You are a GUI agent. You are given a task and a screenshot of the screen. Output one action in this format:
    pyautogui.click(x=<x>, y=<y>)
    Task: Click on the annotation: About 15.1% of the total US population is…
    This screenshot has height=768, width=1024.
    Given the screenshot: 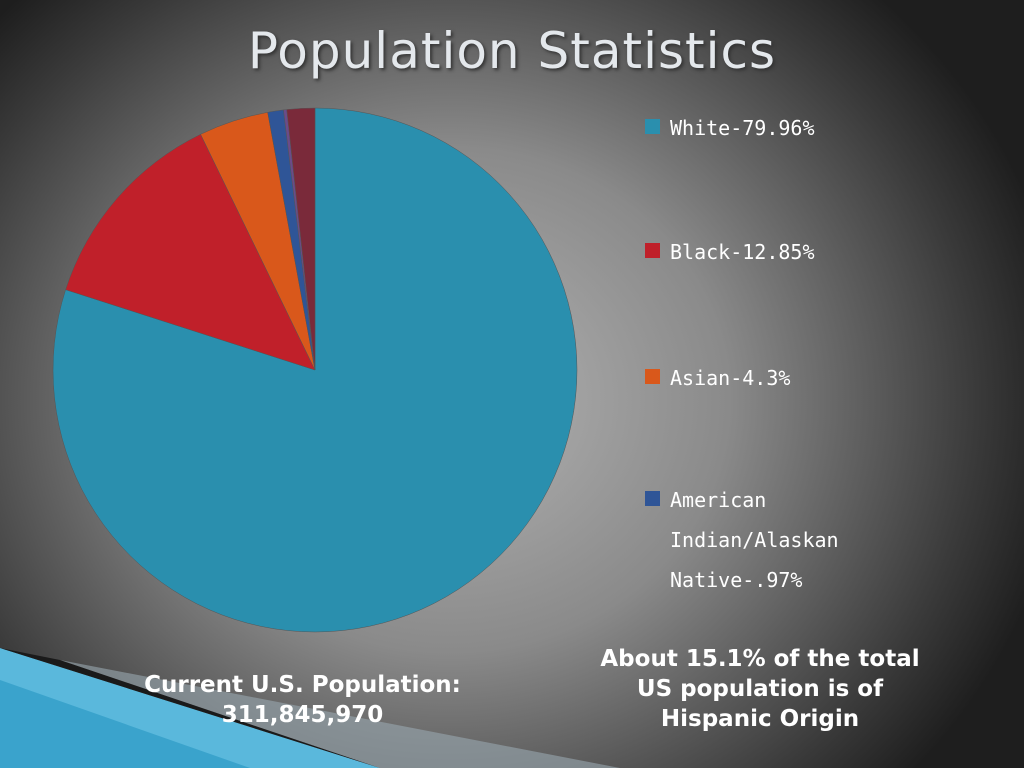 What is the action you would take?
    pyautogui.click(x=760, y=689)
    